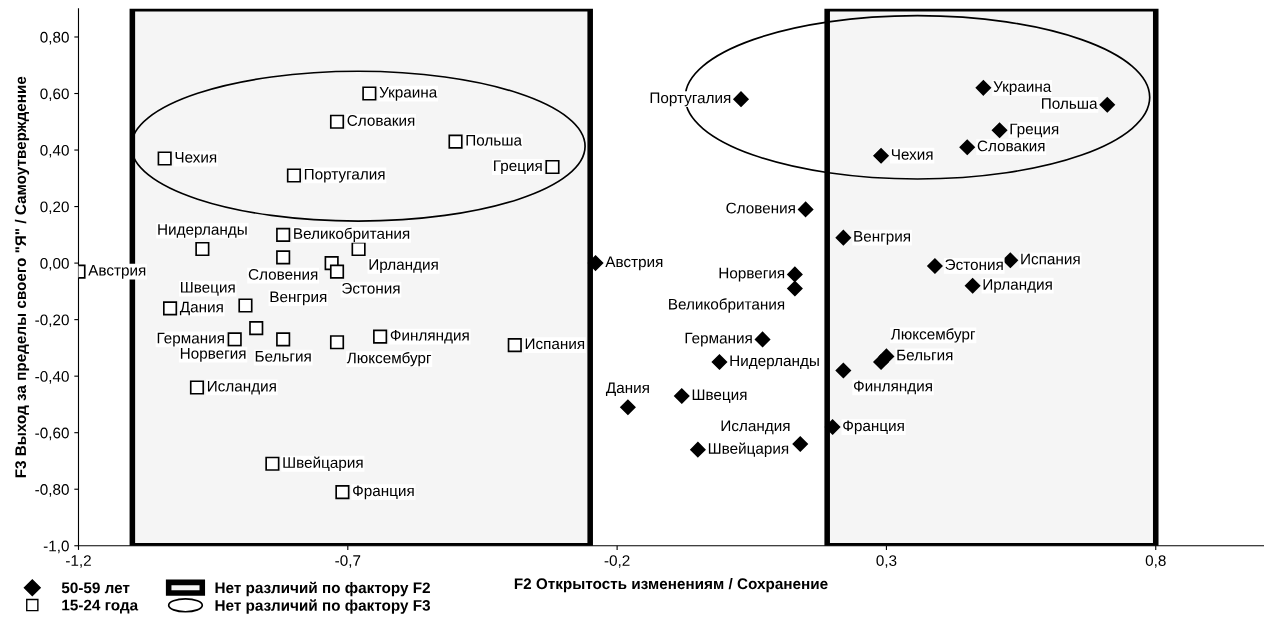  I want to click on legend-label: Нет различий по фактору F2, so click(322, 589).